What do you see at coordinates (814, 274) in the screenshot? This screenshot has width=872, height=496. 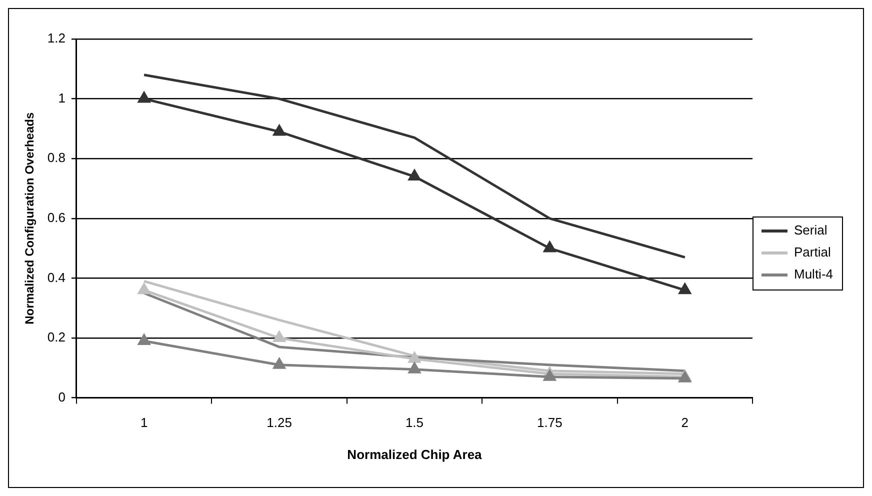 I see `legend-label: Multi-4` at bounding box center [814, 274].